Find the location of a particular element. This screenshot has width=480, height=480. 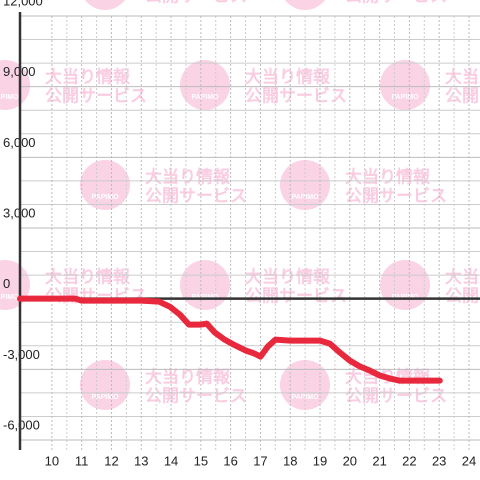

x-tick-label: 18 is located at coordinates (290, 460).